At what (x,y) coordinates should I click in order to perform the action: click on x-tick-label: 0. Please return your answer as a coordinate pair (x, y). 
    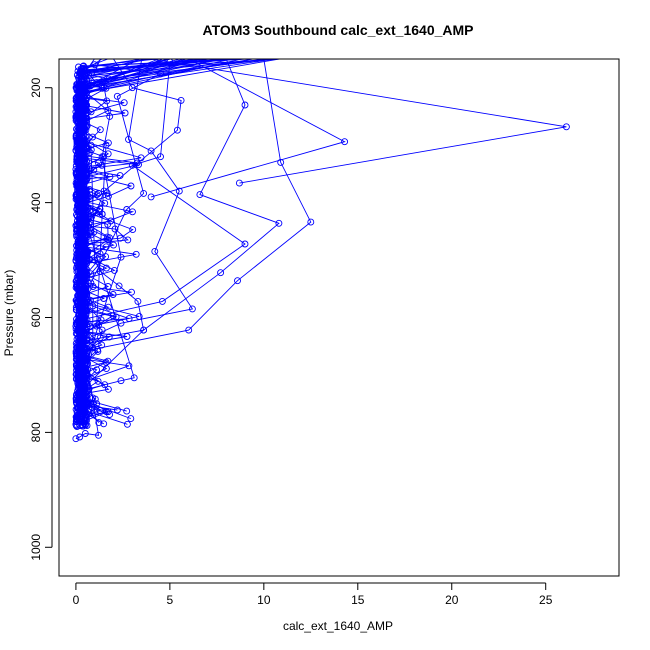
    Looking at the image, I should click on (76, 600).